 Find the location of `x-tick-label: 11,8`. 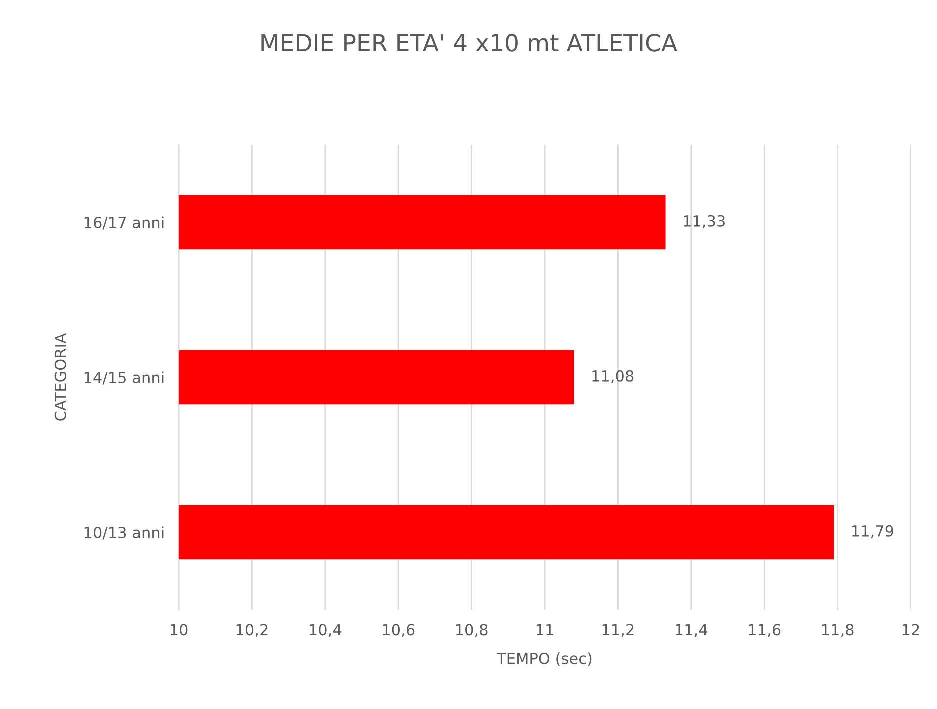

x-tick-label: 11,8 is located at coordinates (838, 631).